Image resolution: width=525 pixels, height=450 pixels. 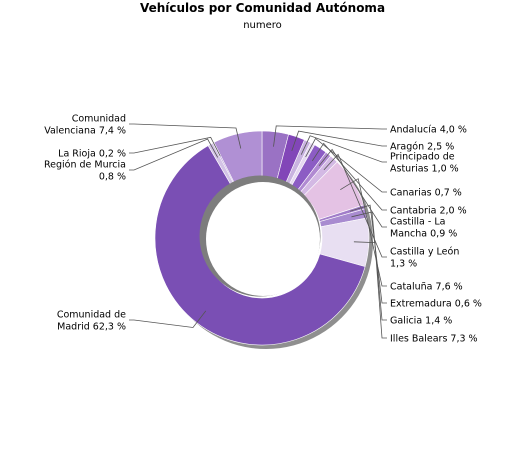 I want to click on slice-label: Illes Balears 7,3 %, so click(x=434, y=339).